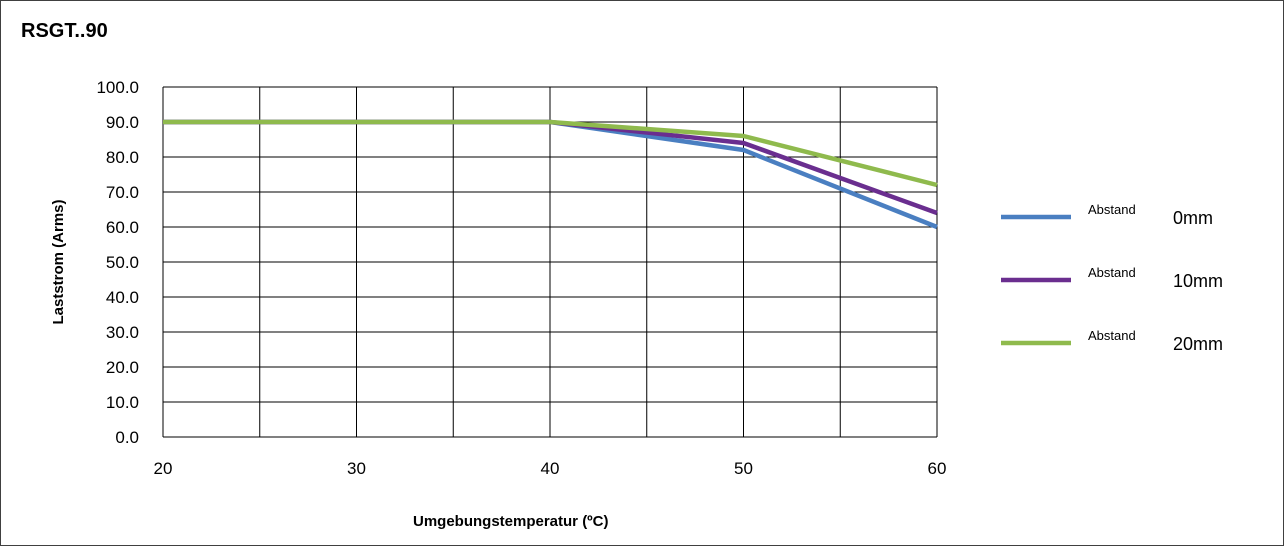 This screenshot has height=547, width=1284. I want to click on y-tick-label: 20.0, so click(122, 367).